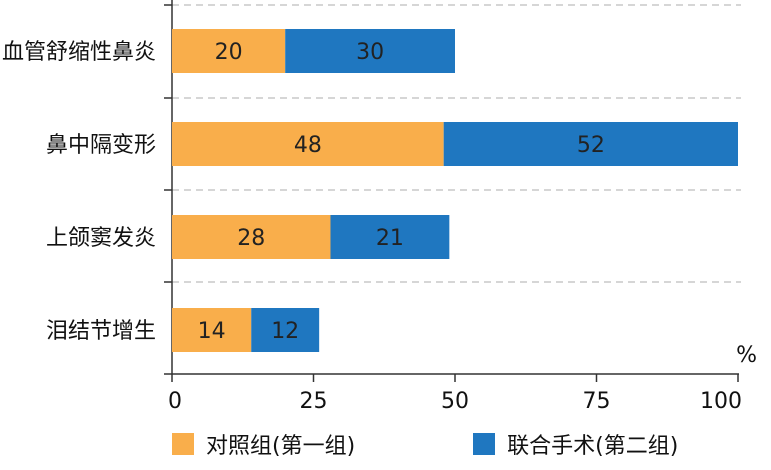 The width and height of the screenshot is (771, 470). What do you see at coordinates (593, 446) in the screenshot?
I see `legend-label-series-2: 联合手术(第二组)` at bounding box center [593, 446].